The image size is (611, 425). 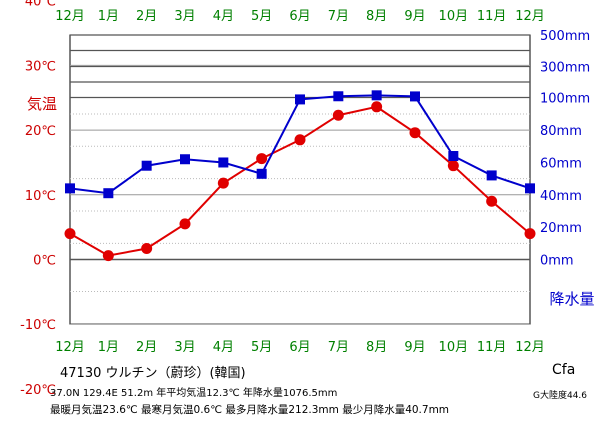 I want to click on month-label-bottom: 5月, so click(x=261, y=347).